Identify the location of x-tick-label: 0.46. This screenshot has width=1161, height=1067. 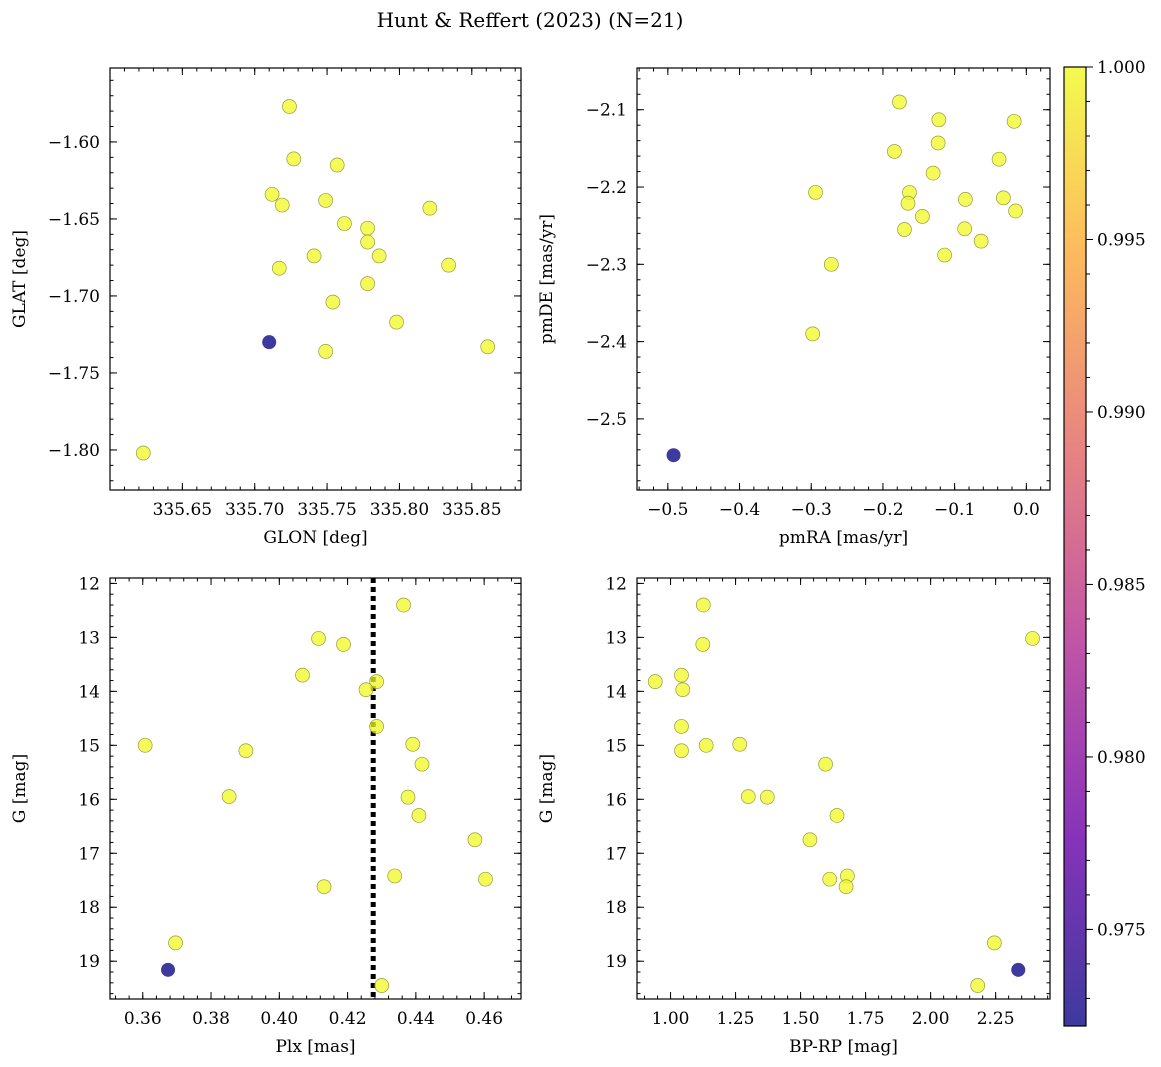
(484, 1019).